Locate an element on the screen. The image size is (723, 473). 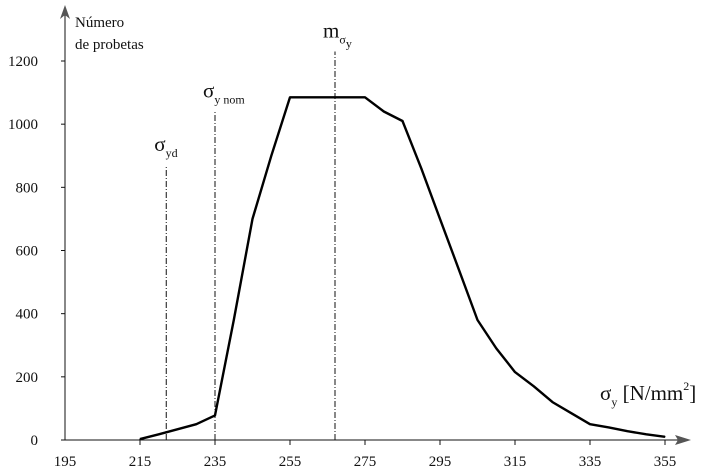
x-tick-label: 335 is located at coordinates (590, 462).